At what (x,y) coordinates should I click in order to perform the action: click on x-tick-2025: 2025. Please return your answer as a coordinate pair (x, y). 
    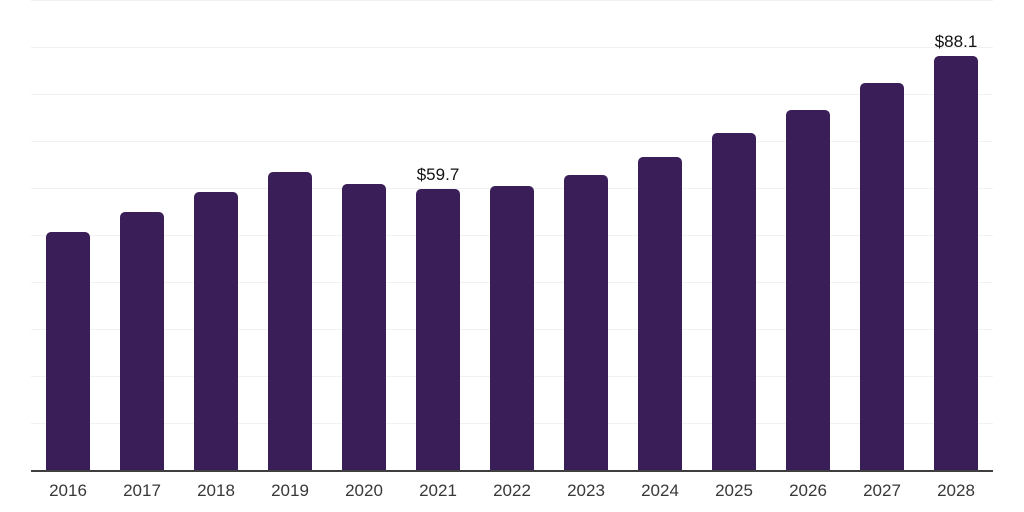
    Looking at the image, I should click on (734, 490).